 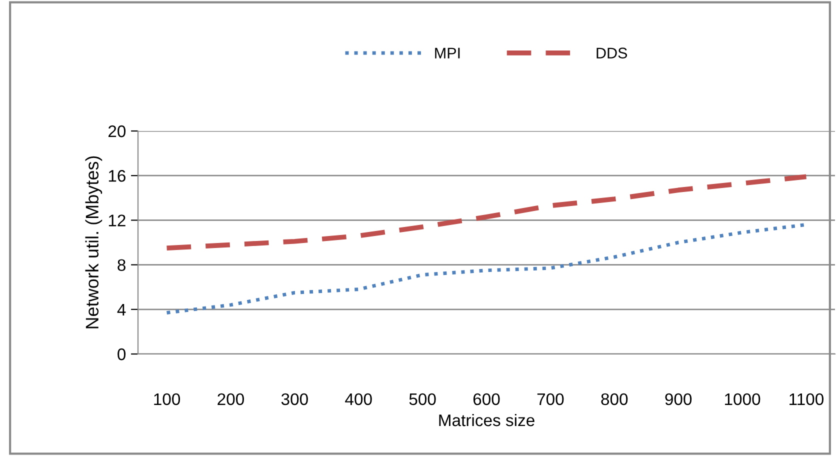 I want to click on legend-label: MPI, so click(x=447, y=53).